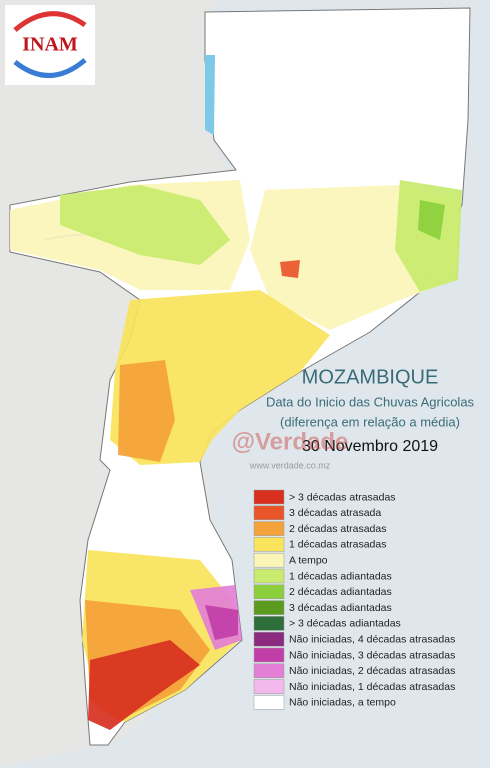 The image size is (490, 768). Describe the element at coordinates (335, 513) in the screenshot. I see `legend-label: 3 décadas atrasada` at that location.